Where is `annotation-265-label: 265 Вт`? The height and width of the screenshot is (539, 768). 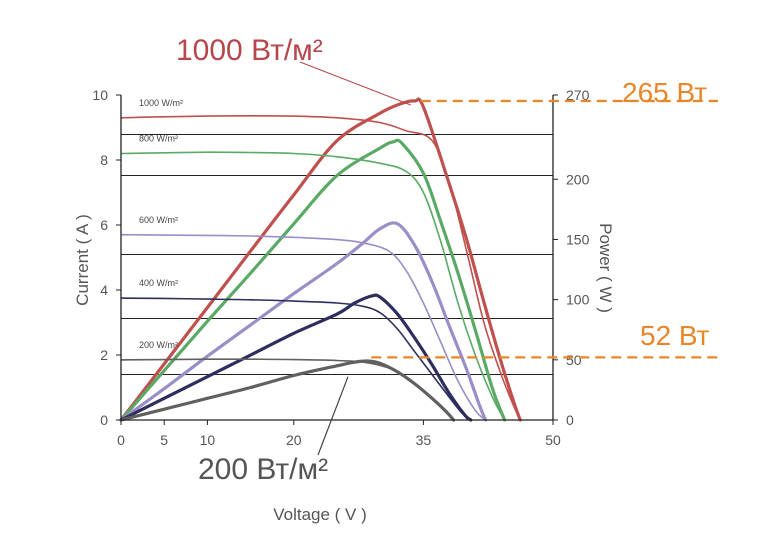 annotation-265-label: 265 Вт is located at coordinates (664, 92).